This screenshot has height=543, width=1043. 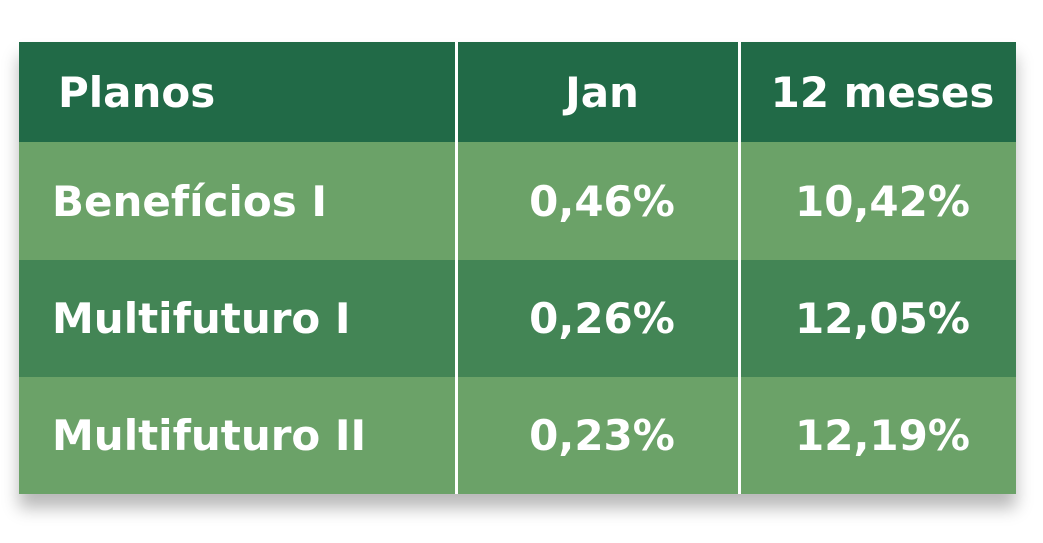 I want to click on plan-name: Multifuturo II, so click(x=237, y=435).